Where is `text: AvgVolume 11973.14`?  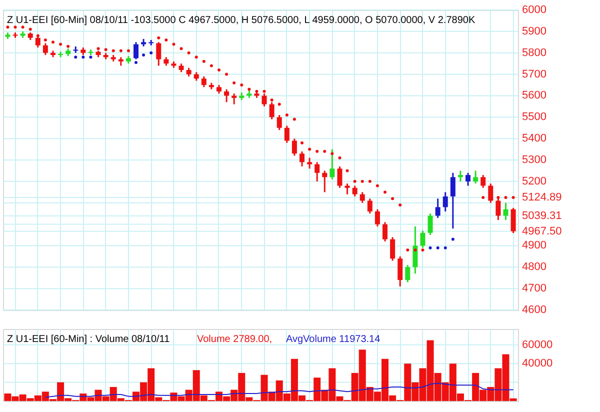
text: AvgVolume 11973.14 is located at coordinates (333, 339).